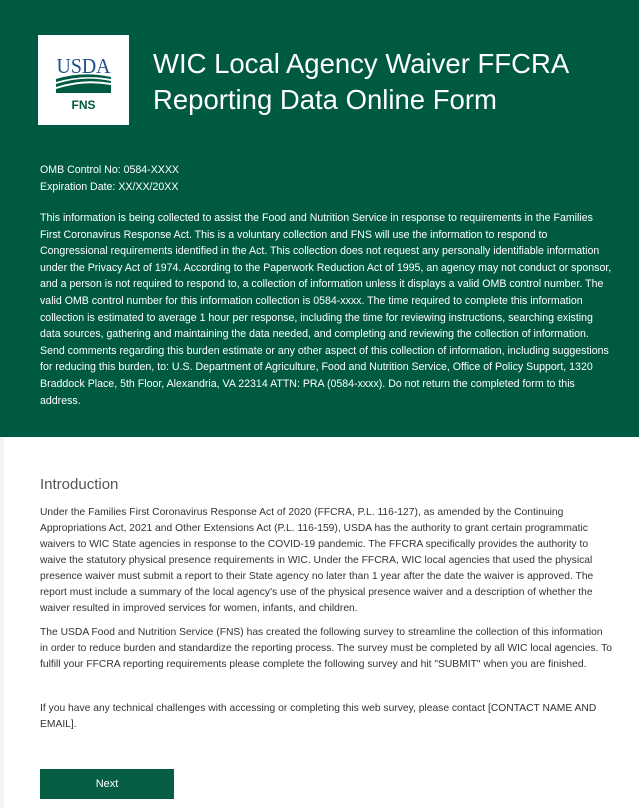 This screenshot has height=808, width=639. Describe the element at coordinates (84, 105) in the screenshot. I see `svg-text: FNS` at that location.